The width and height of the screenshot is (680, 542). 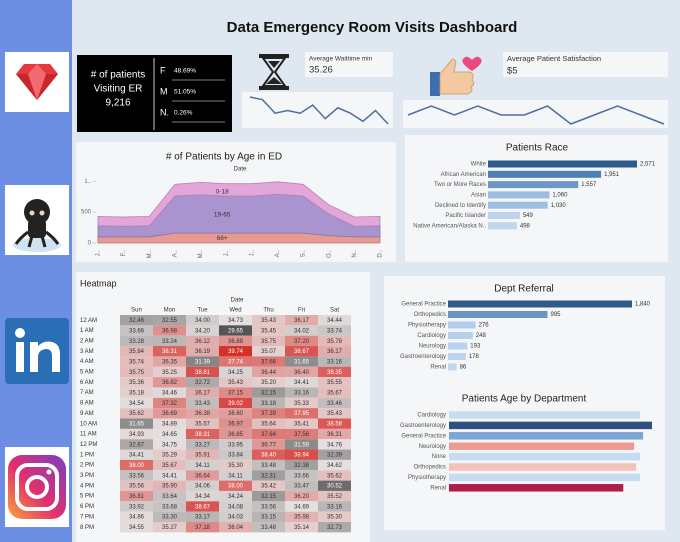 I want to click on linkedin-icon, so click(x=37, y=351).